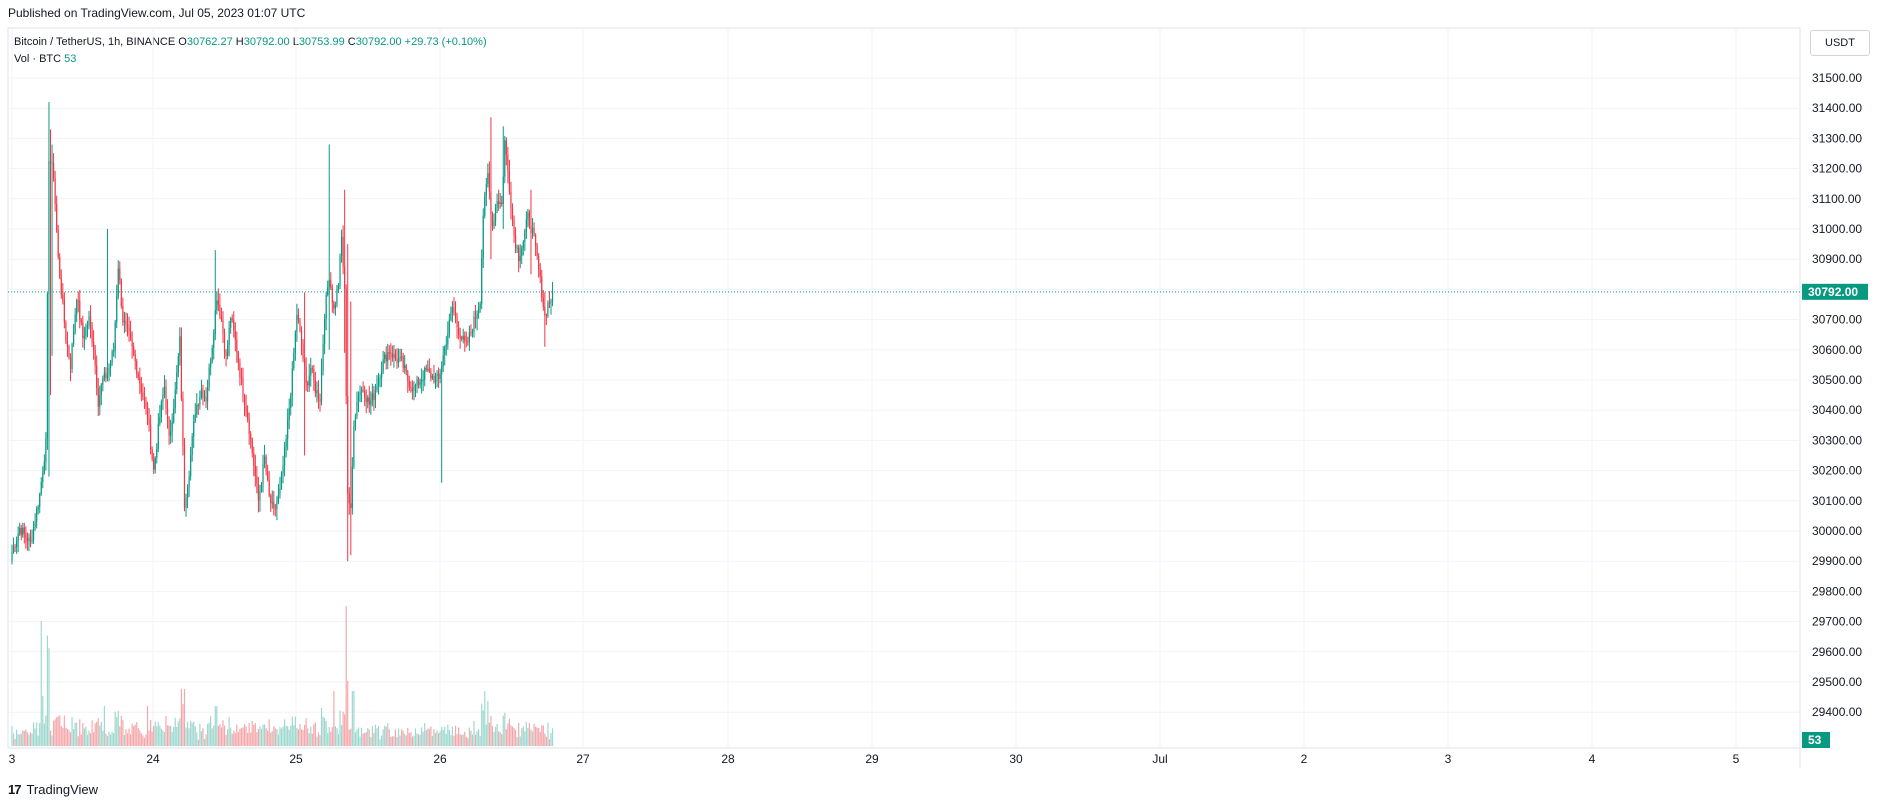  What do you see at coordinates (38, 59) in the screenshot?
I see `volume-label: Vol · BTC` at bounding box center [38, 59].